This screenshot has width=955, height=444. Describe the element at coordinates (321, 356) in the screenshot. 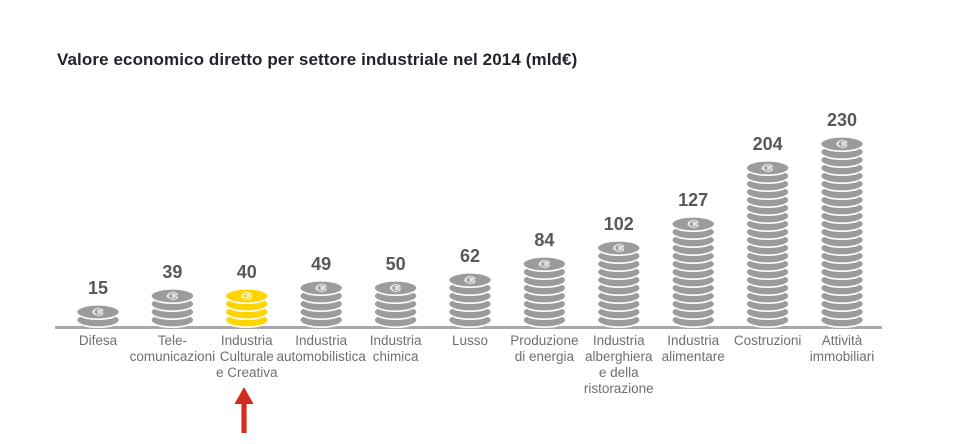

I see `category-label-line: automobilistica` at that location.